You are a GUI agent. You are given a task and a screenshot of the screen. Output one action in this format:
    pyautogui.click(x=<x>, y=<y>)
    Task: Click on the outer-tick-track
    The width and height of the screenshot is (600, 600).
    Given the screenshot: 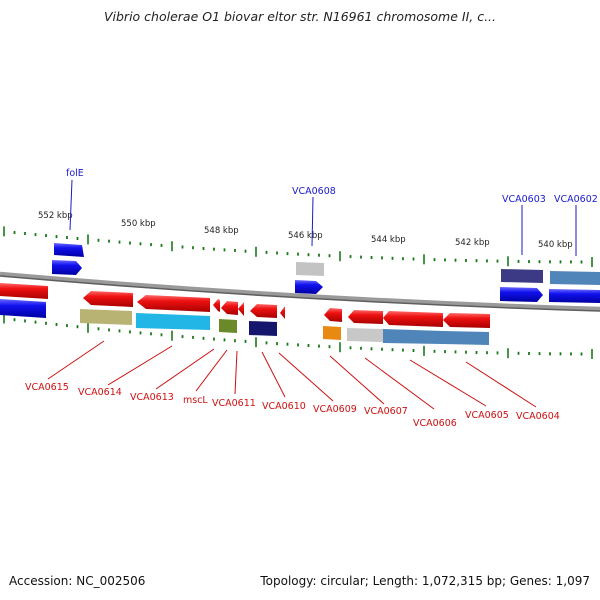 What is the action you would take?
    pyautogui.click(x=298, y=246)
    